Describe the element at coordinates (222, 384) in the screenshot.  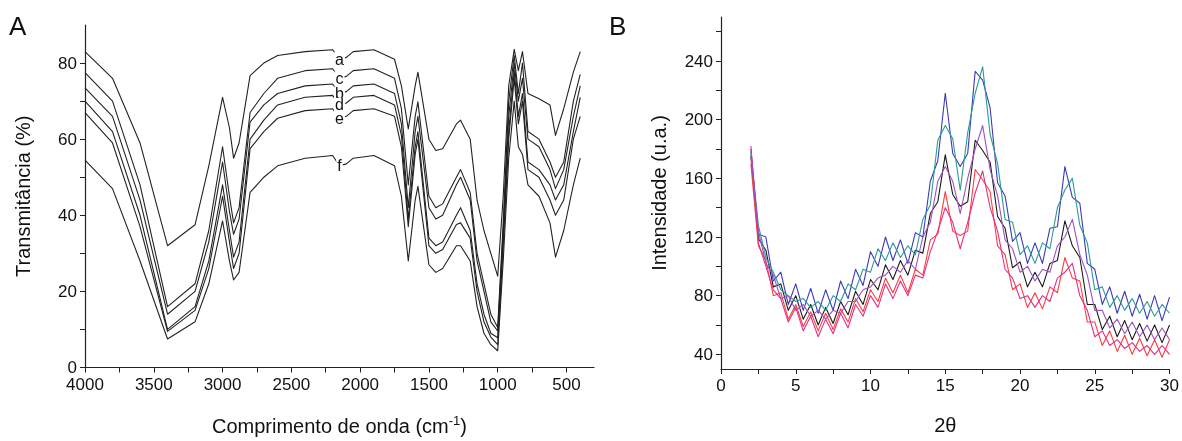
I see `x-tick-label: 3000` at that location.